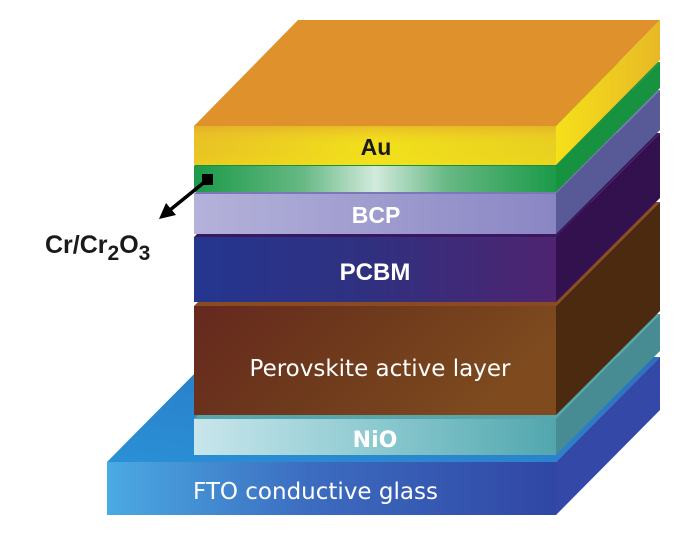 The width and height of the screenshot is (700, 540). I want to click on callout-label-mid: O, so click(128, 245).